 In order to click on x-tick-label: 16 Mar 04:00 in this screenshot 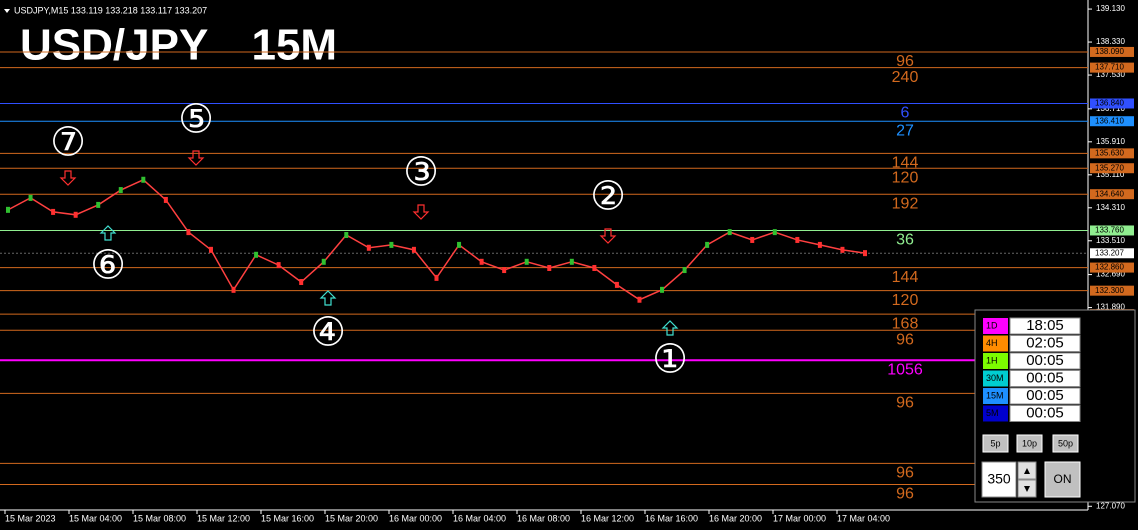, I will do `click(479, 518)`.